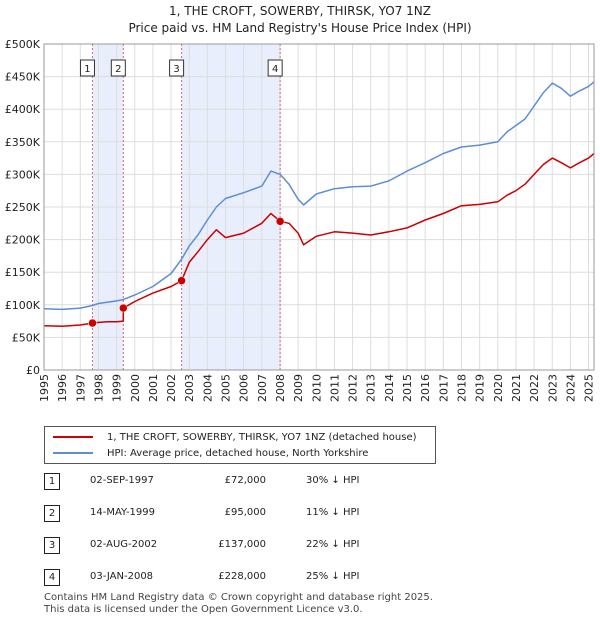 The width and height of the screenshot is (600, 620). What do you see at coordinates (242, 544) in the screenshot?
I see `transaction-price: £137,000` at bounding box center [242, 544].